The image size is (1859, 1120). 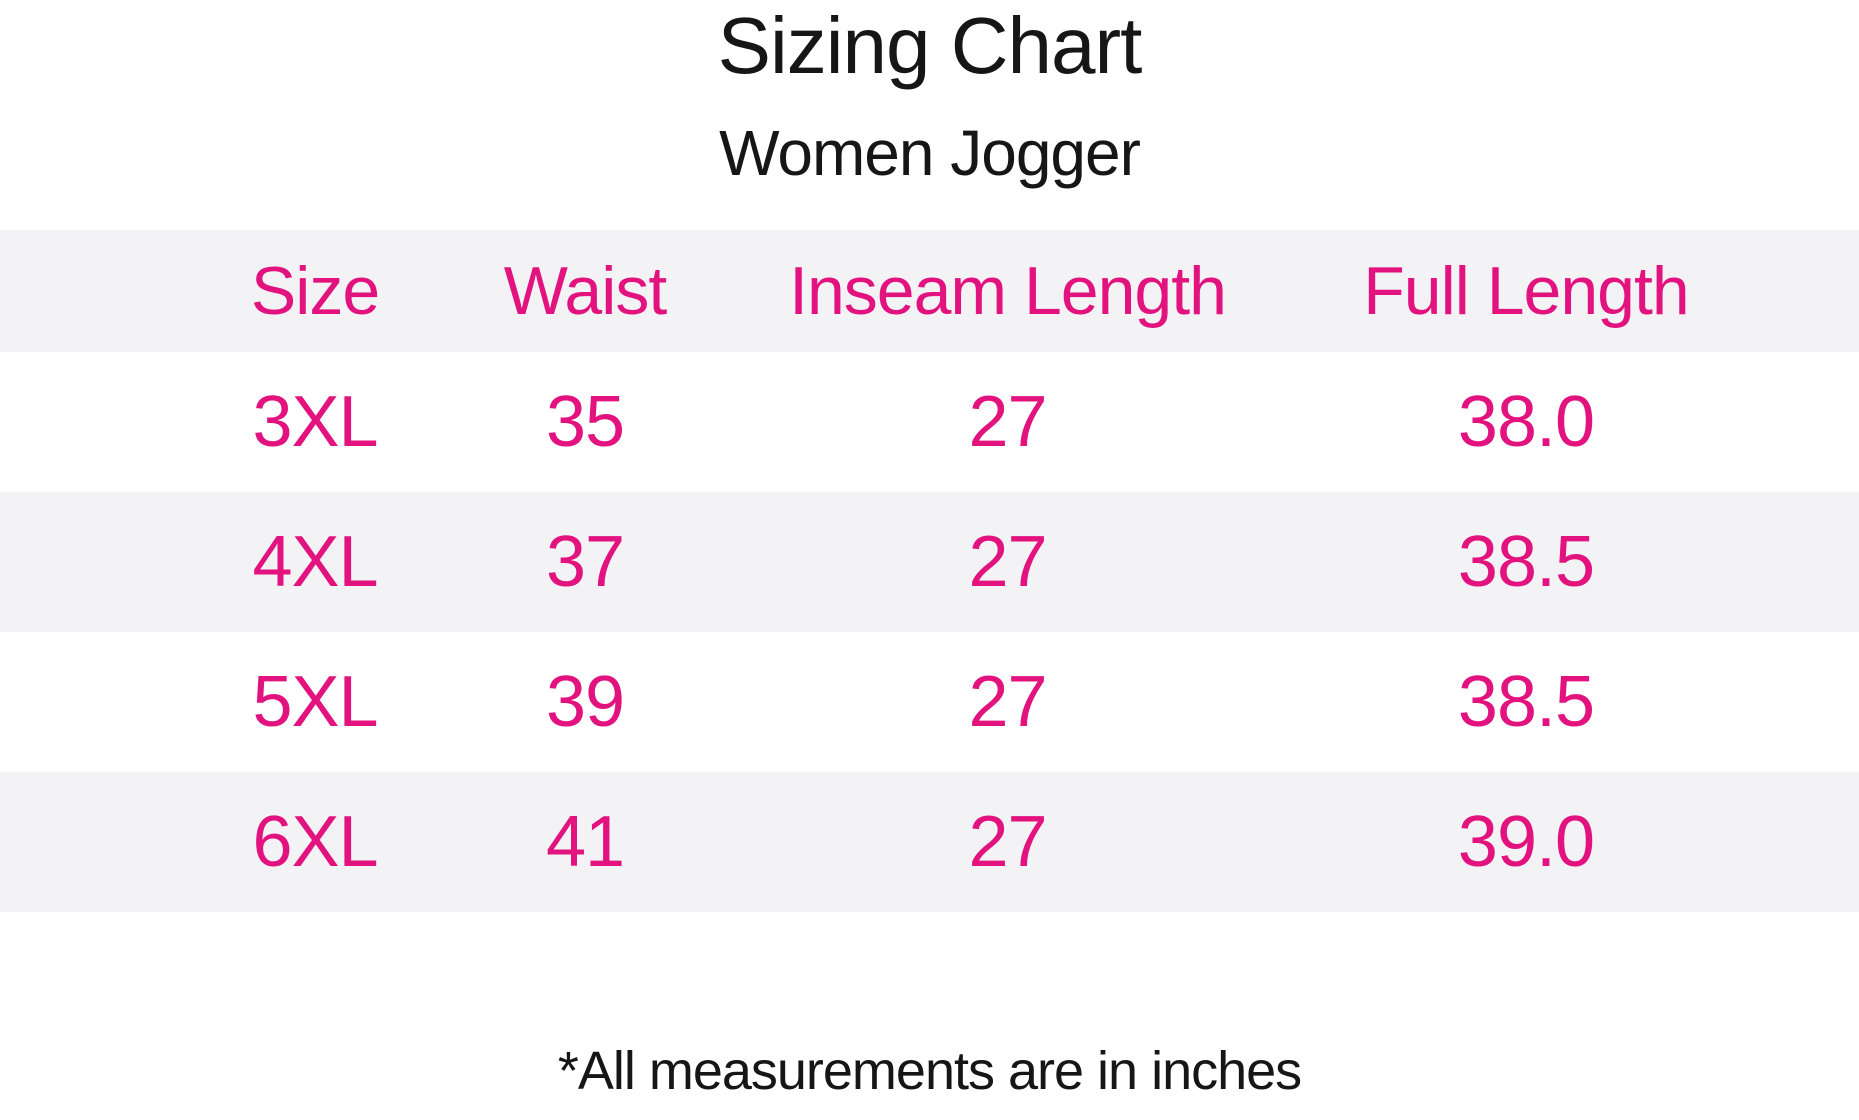 What do you see at coordinates (585, 562) in the screenshot?
I see `cell-waist: 37` at bounding box center [585, 562].